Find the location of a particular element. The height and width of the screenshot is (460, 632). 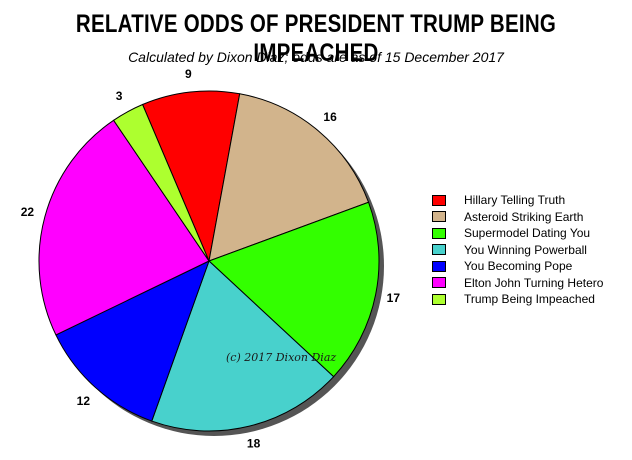

legend-item: Trump Being Impeached is located at coordinates (517, 299).